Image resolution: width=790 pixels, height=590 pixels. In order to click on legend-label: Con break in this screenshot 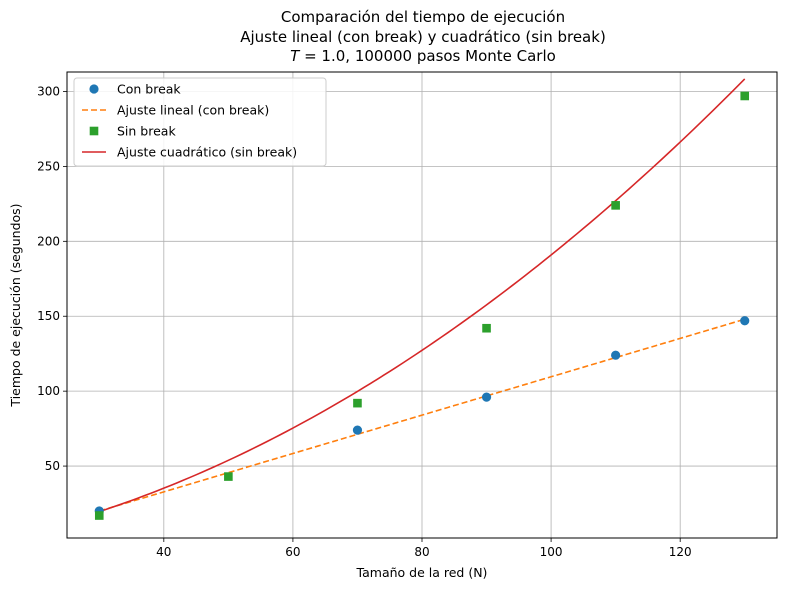, I will do `click(149, 89)`.